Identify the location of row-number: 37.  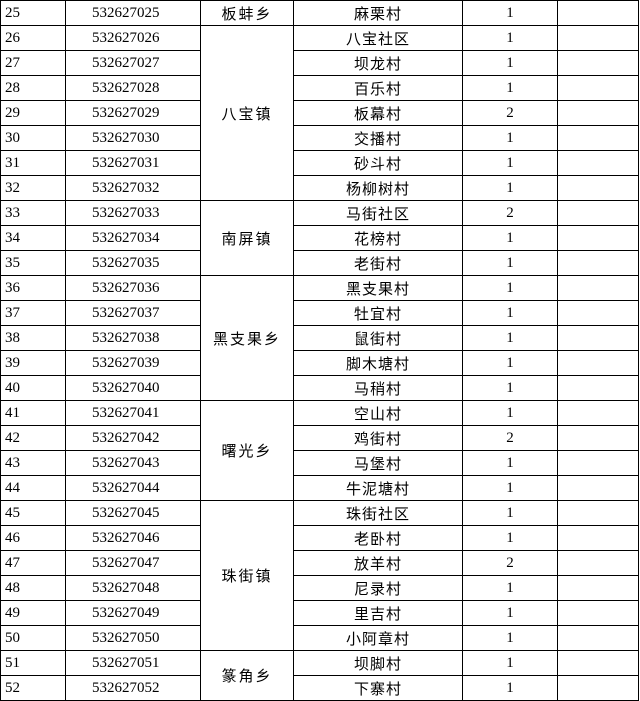
(33, 313).